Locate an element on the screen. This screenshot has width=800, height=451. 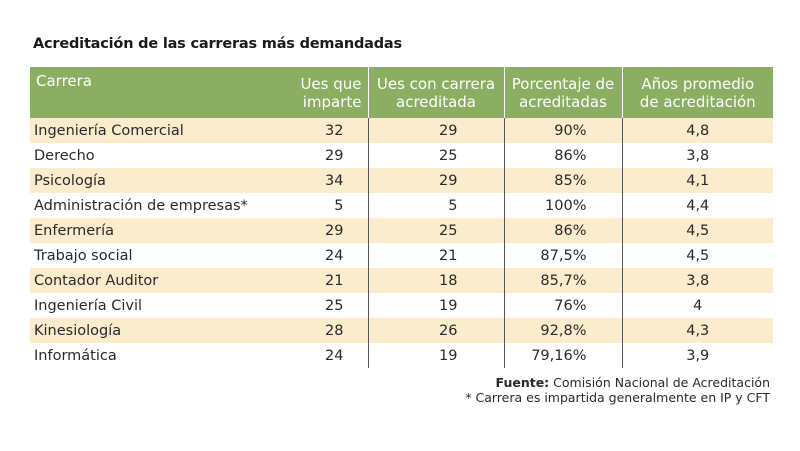
cell-acreditada: 21 is located at coordinates (436, 255).